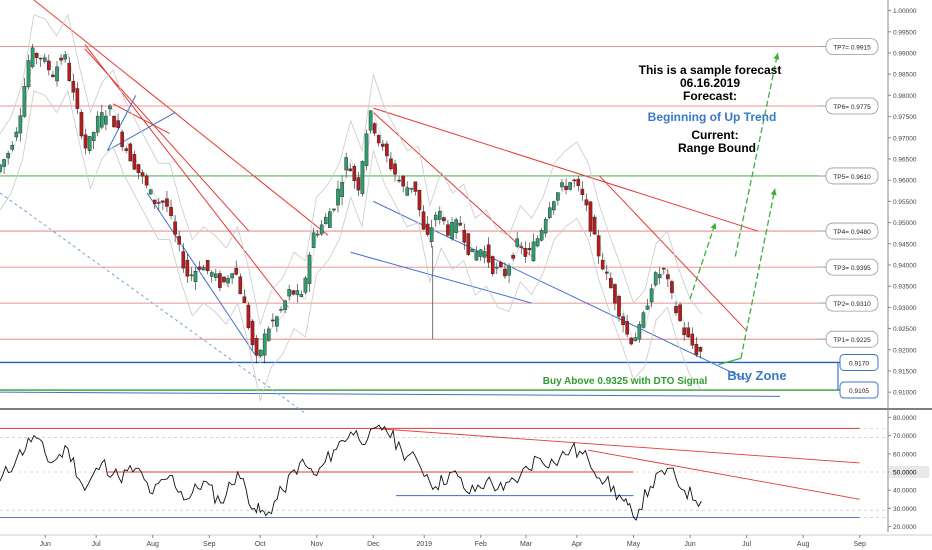 The image size is (932, 550). I want to click on price-tick-label: 0.93000, so click(905, 308).